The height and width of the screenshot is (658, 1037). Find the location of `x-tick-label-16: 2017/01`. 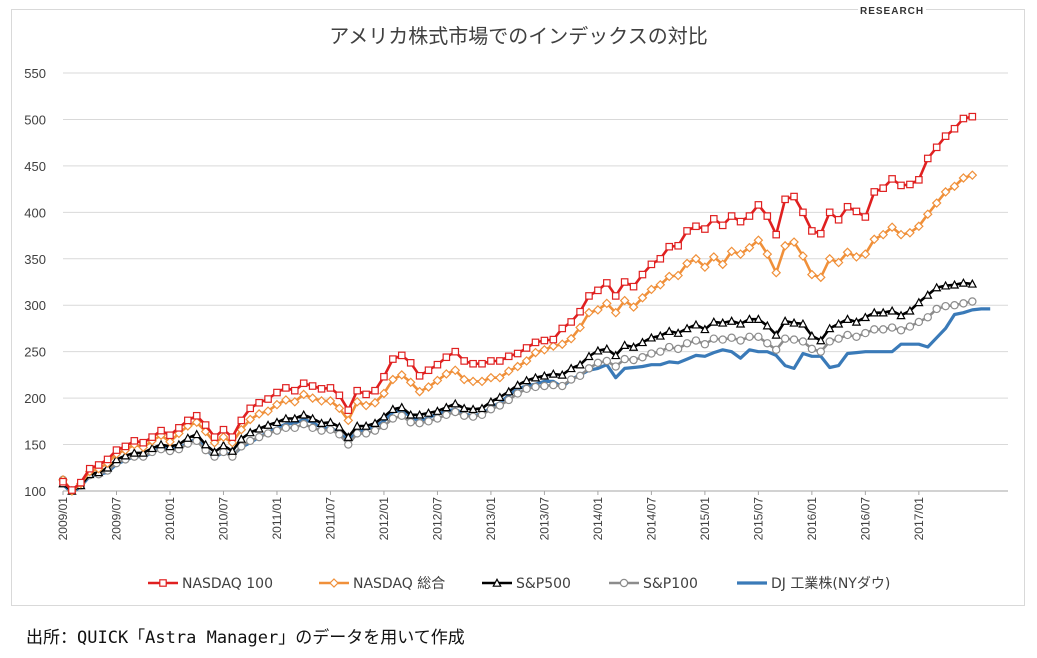

x-tick-label-16: 2017/01 is located at coordinates (919, 519).